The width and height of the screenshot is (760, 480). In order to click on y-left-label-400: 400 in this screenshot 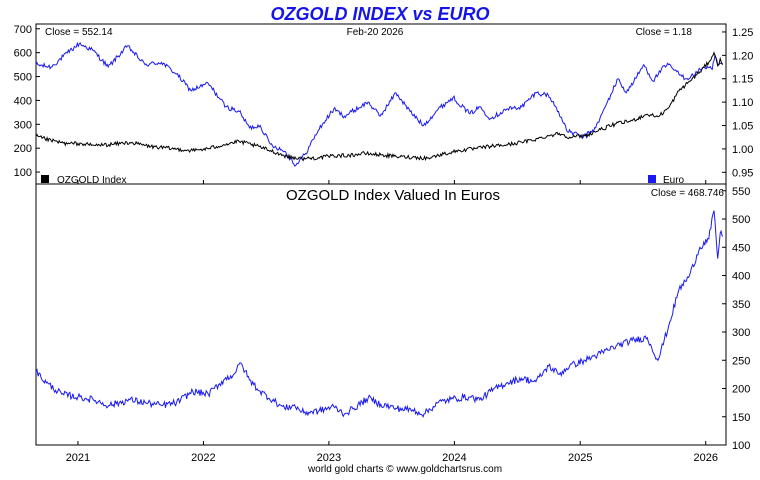, I will do `click(23, 101)`.